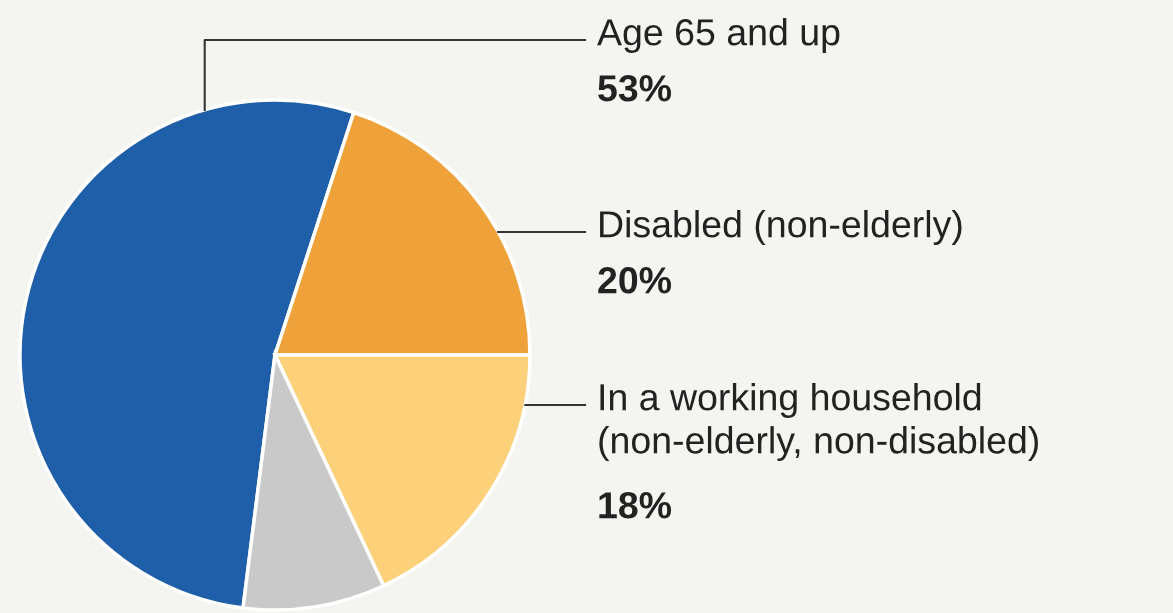 The image size is (1173, 613). What do you see at coordinates (635, 88) in the screenshot?
I see `data-label: 53%` at bounding box center [635, 88].